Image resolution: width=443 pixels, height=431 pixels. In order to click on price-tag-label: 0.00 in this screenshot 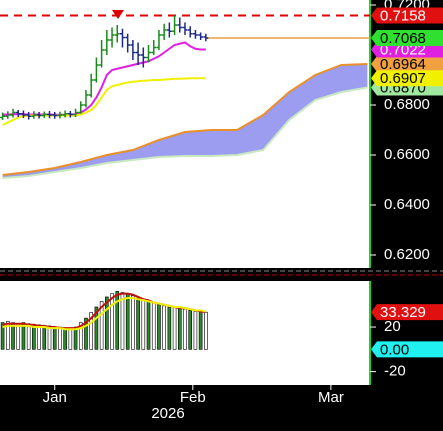, I will do `click(394, 349)`.